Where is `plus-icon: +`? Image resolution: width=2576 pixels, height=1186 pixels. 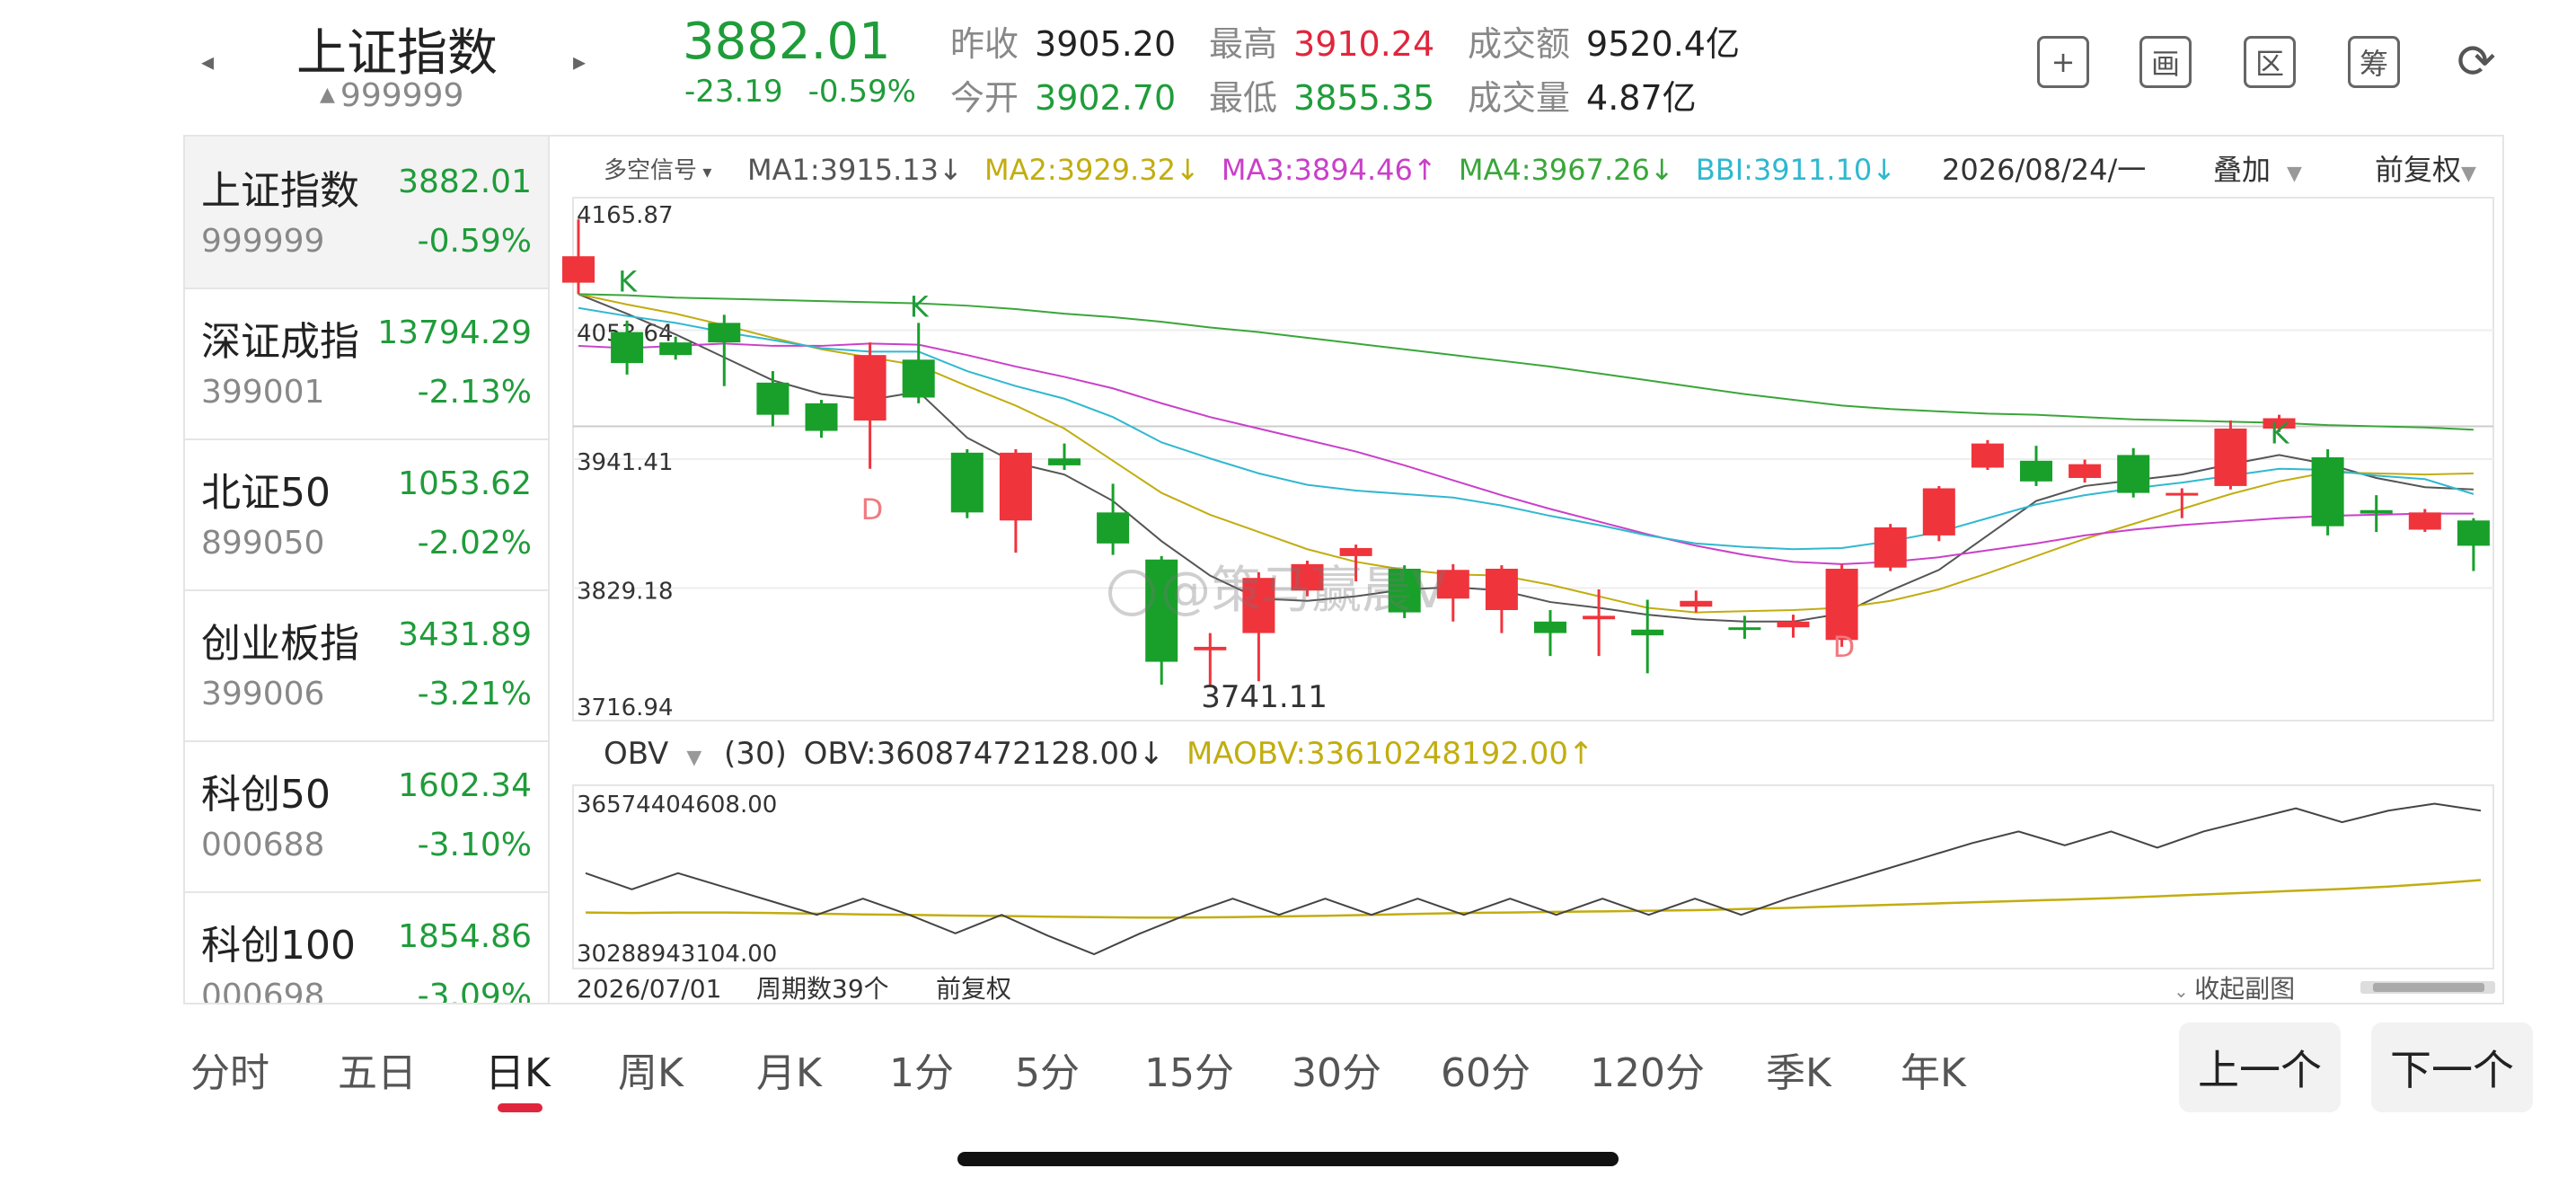 plus-icon: + is located at coordinates (2063, 62).